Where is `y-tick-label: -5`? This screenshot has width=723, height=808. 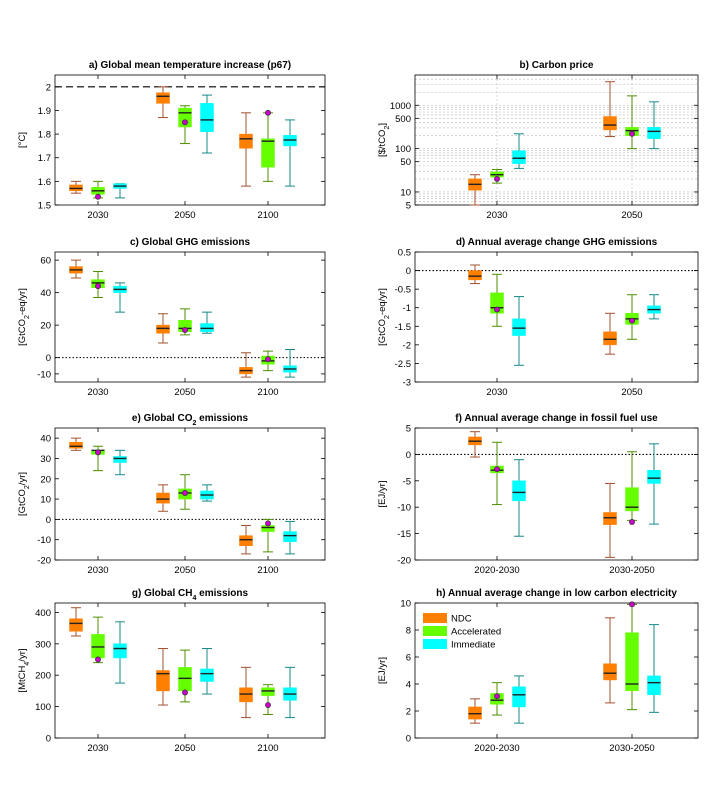
y-tick-label: -5 is located at coordinates (407, 481).